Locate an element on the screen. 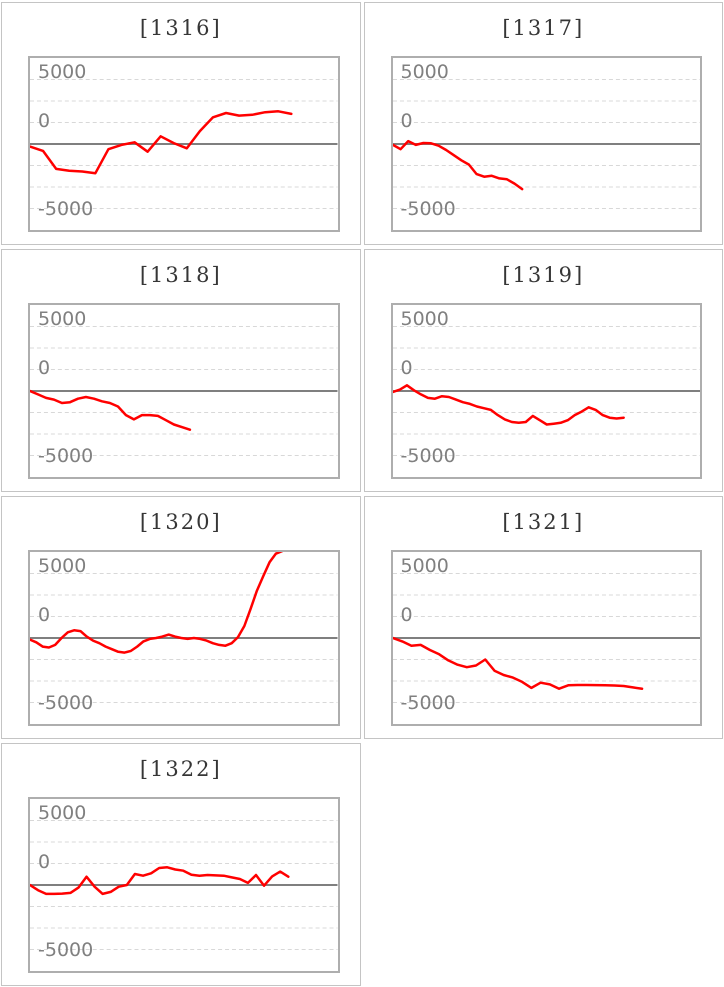  chart-panel: [1318] 5000 0 -5000 is located at coordinates (181, 370).